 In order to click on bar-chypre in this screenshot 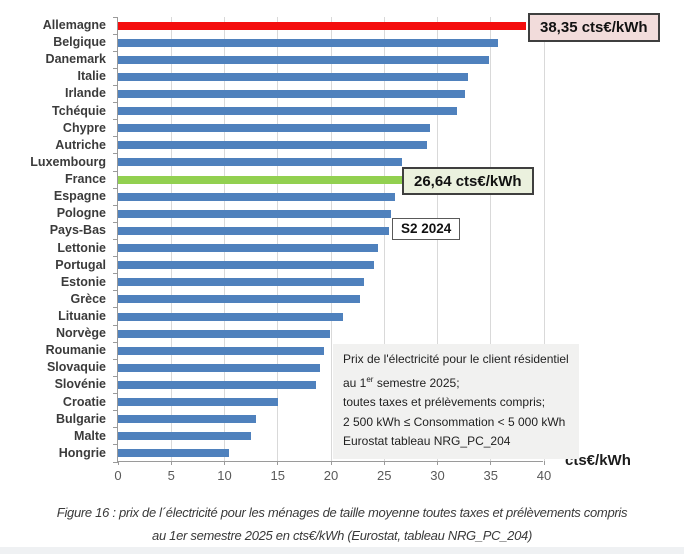, I will do `click(274, 128)`.